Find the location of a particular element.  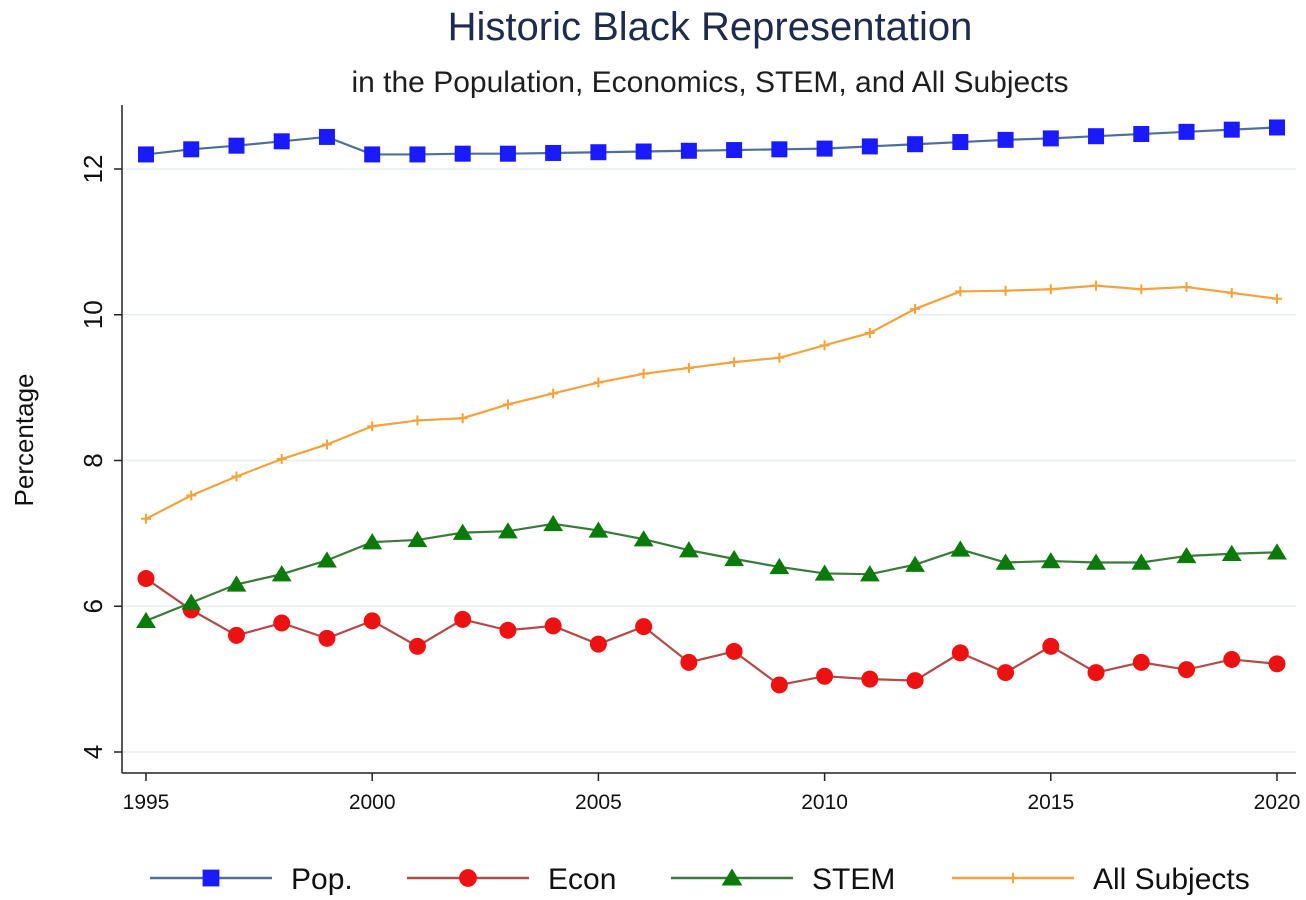

legend-label: Pop. is located at coordinates (322, 879).